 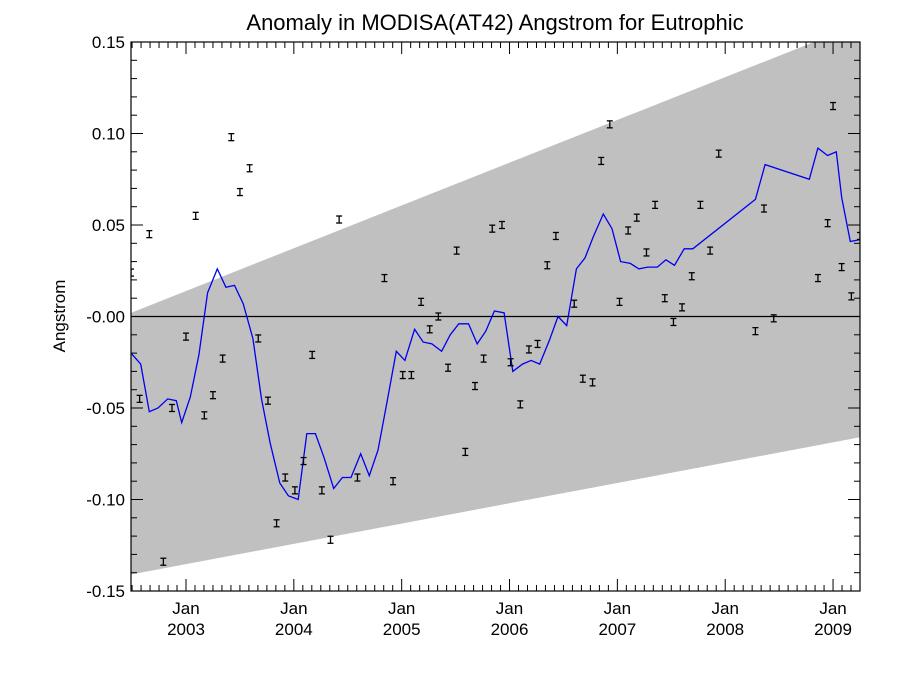 I want to click on y-tick-label: -0.15, so click(x=105, y=591).